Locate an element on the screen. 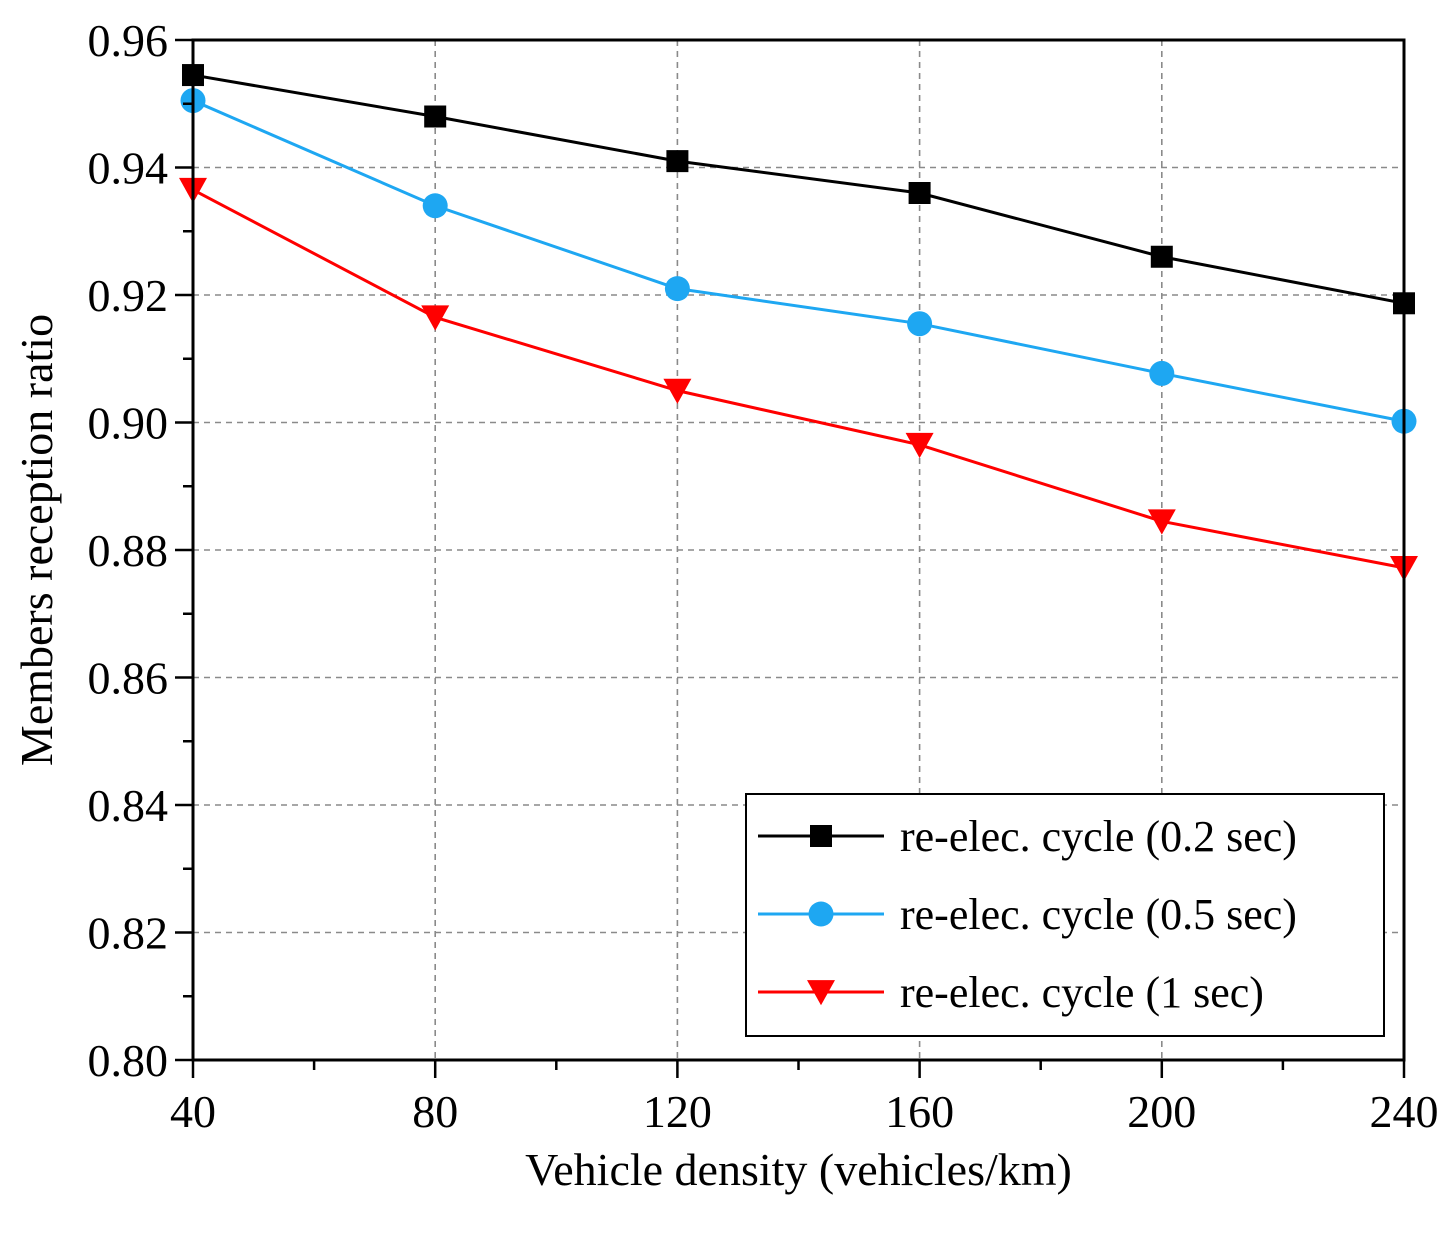  y-tick-label: 0.88 is located at coordinates (128, 550).